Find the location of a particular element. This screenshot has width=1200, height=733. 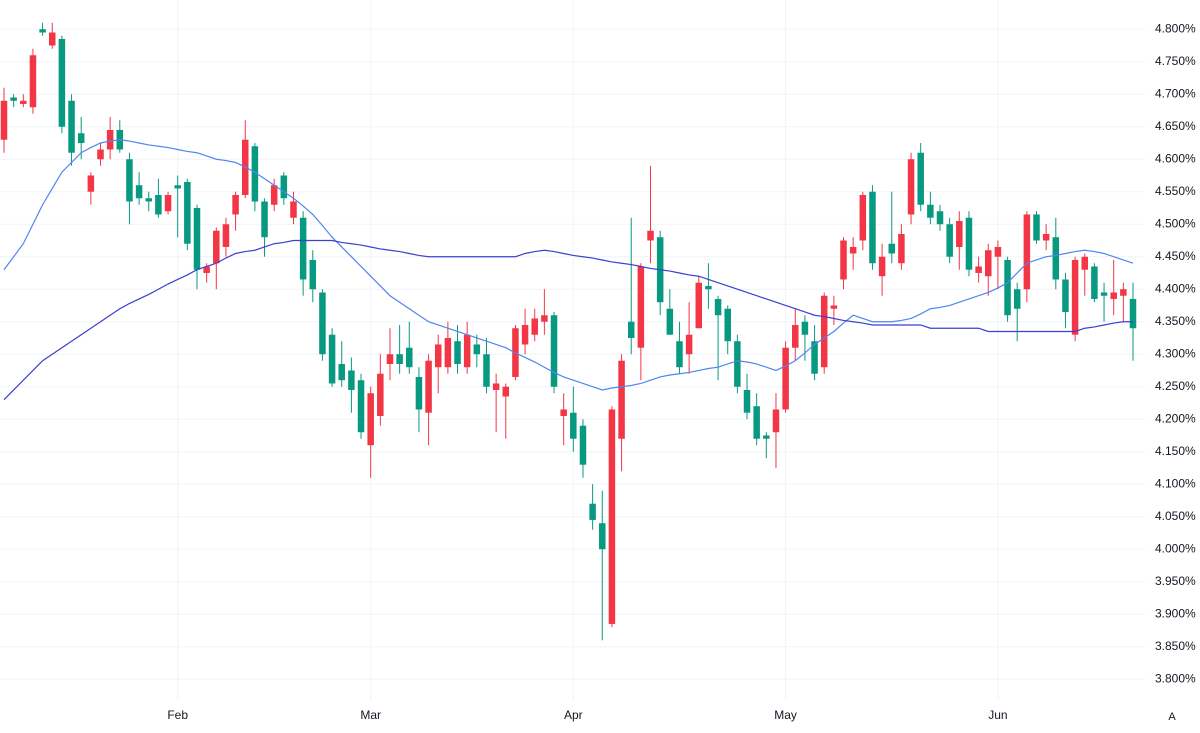

y-tick-label: 4.250% is located at coordinates (1175, 386).